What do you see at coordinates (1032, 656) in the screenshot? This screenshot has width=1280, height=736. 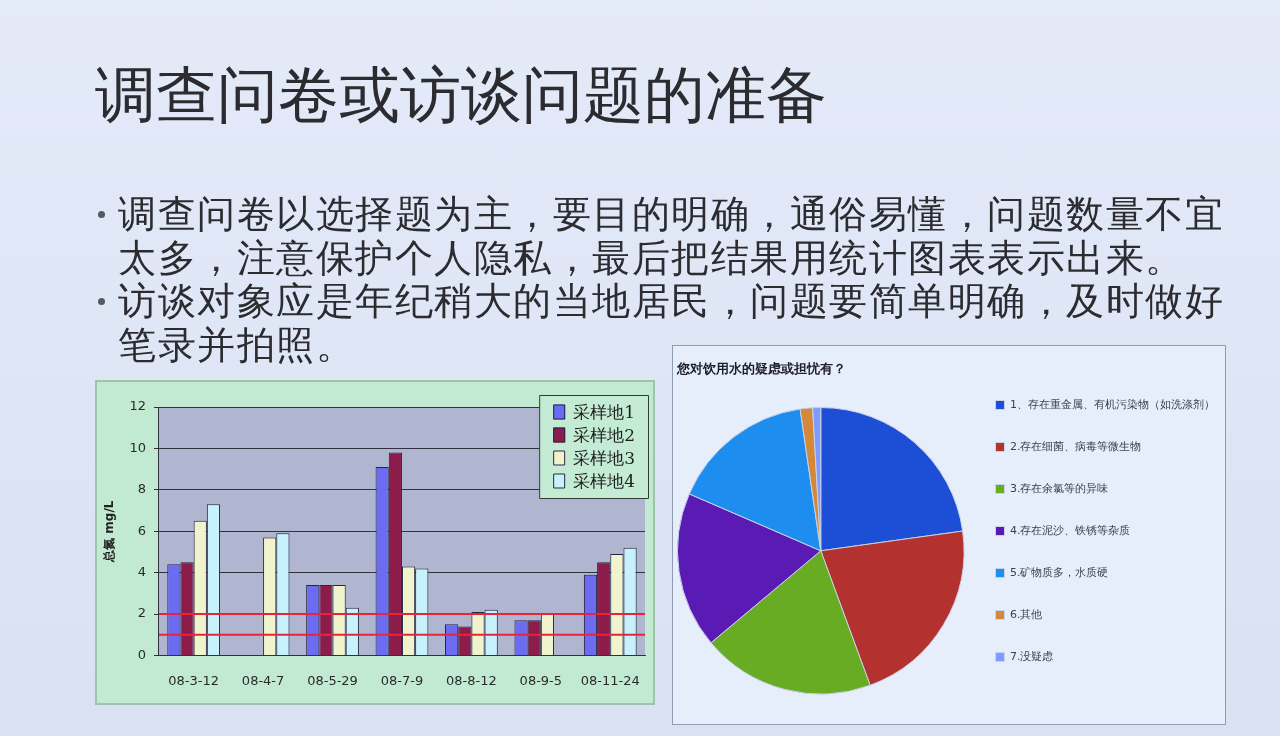 I see `legend-label: 7.没疑虑` at bounding box center [1032, 656].